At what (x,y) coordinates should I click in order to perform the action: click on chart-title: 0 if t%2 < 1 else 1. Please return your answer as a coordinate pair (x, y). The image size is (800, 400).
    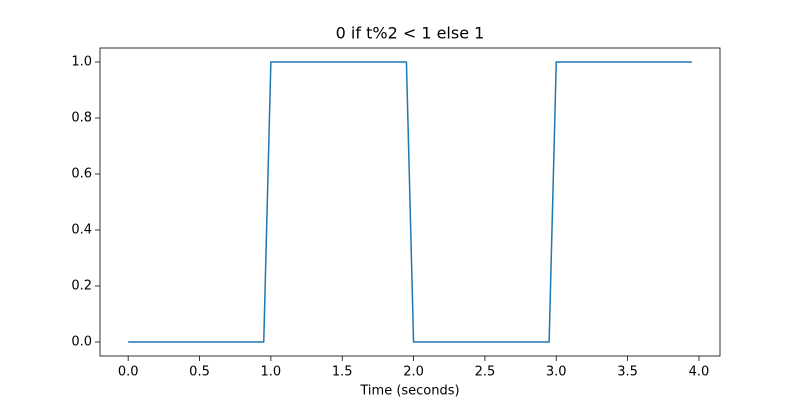
    Looking at the image, I should click on (410, 33).